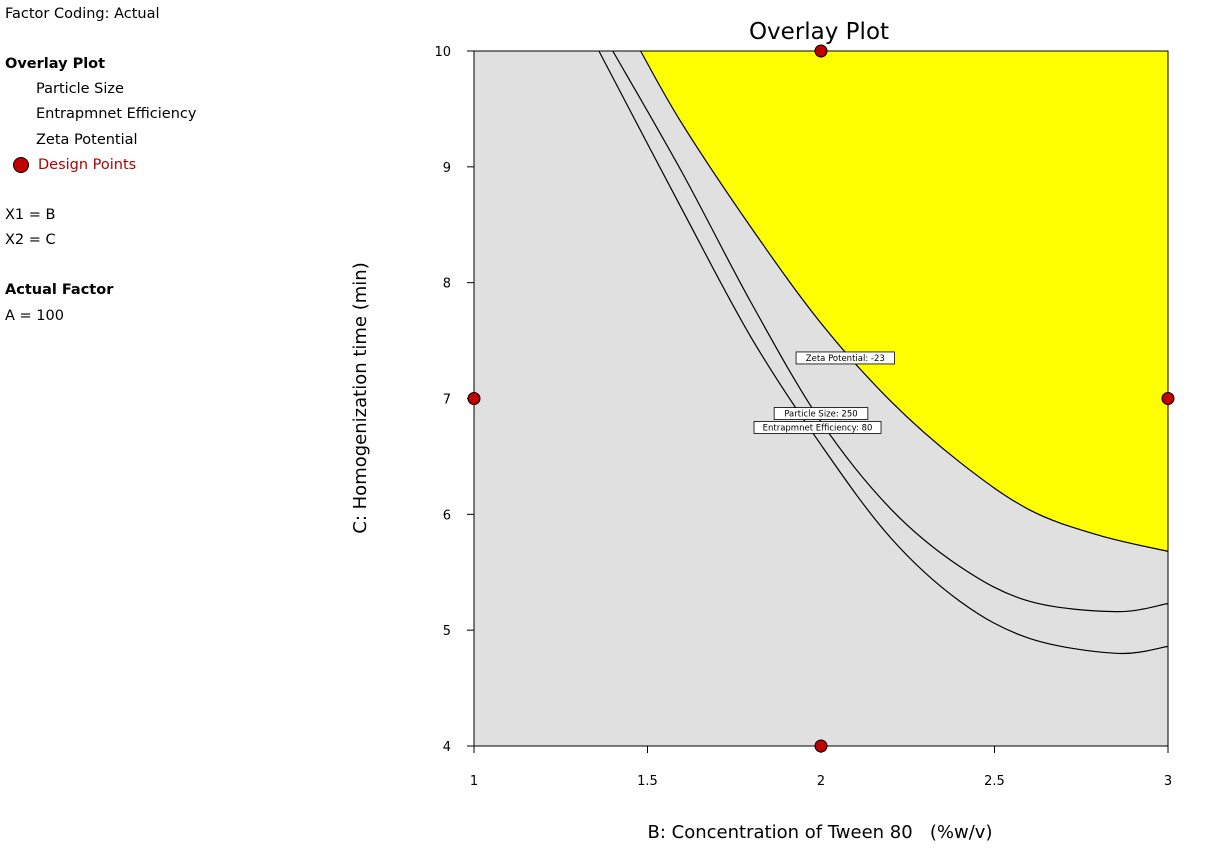 The width and height of the screenshot is (1228, 864). Describe the element at coordinates (447, 400) in the screenshot. I see `y-tick-label: 7` at that location.